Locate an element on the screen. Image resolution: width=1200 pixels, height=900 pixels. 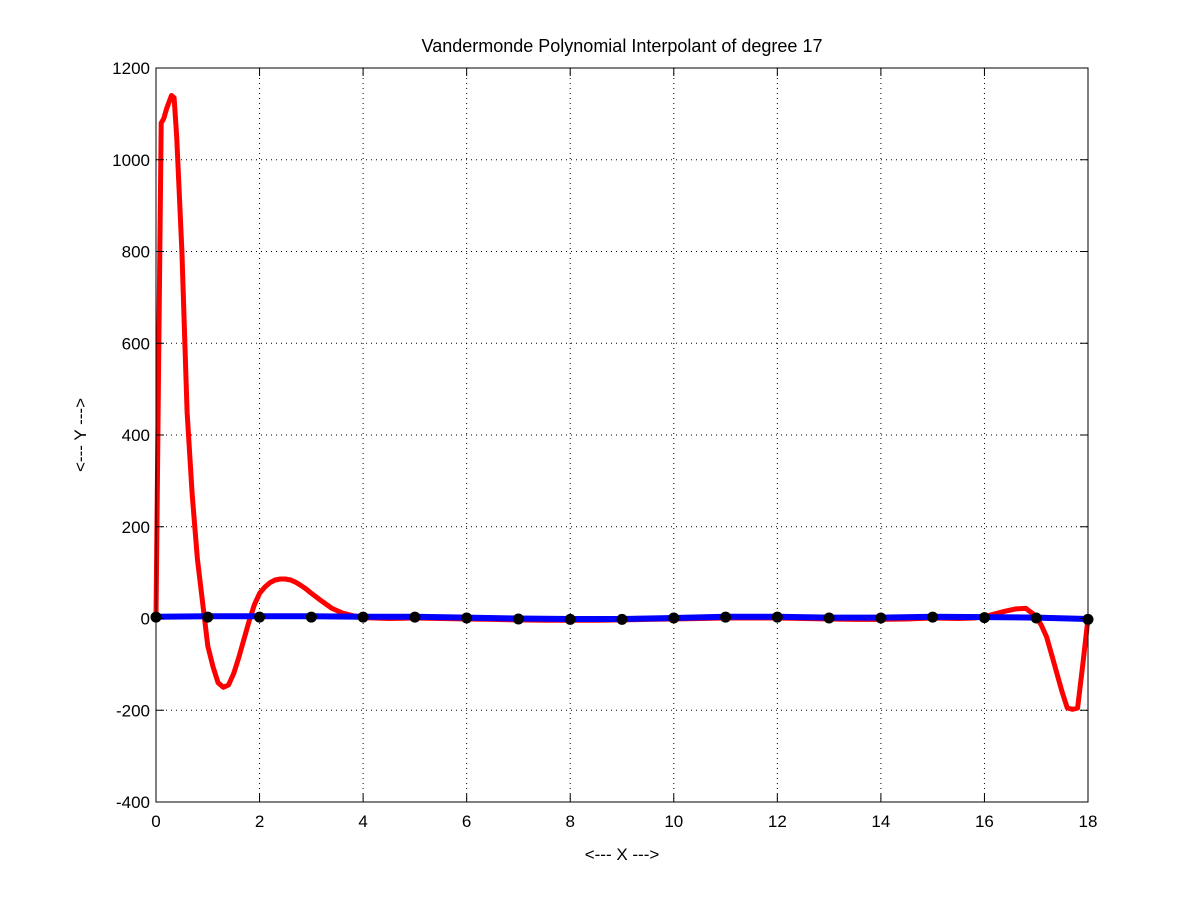
y-tick-label: 0 is located at coordinates (145, 619).